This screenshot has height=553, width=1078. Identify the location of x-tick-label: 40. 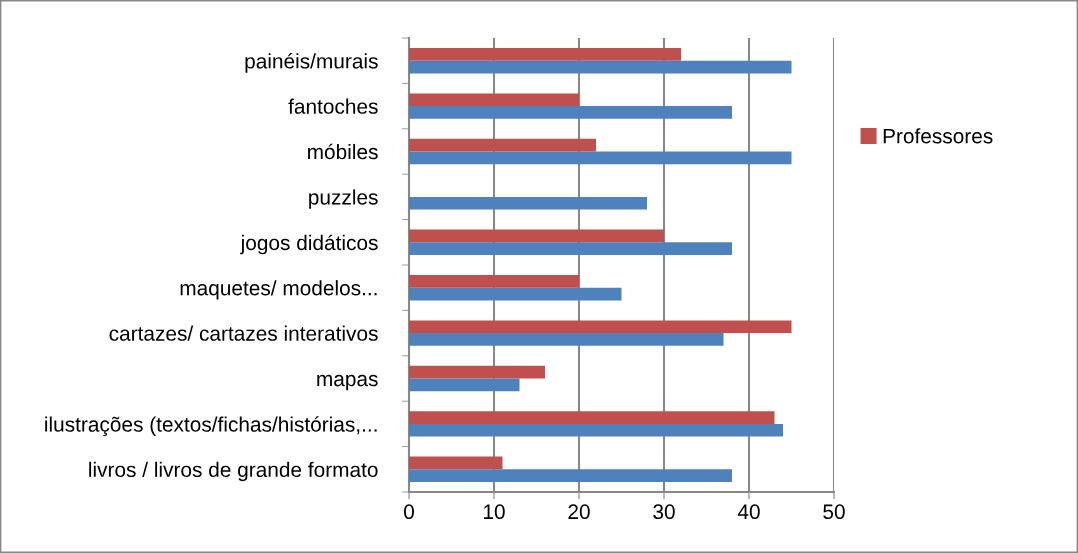
(748, 512).